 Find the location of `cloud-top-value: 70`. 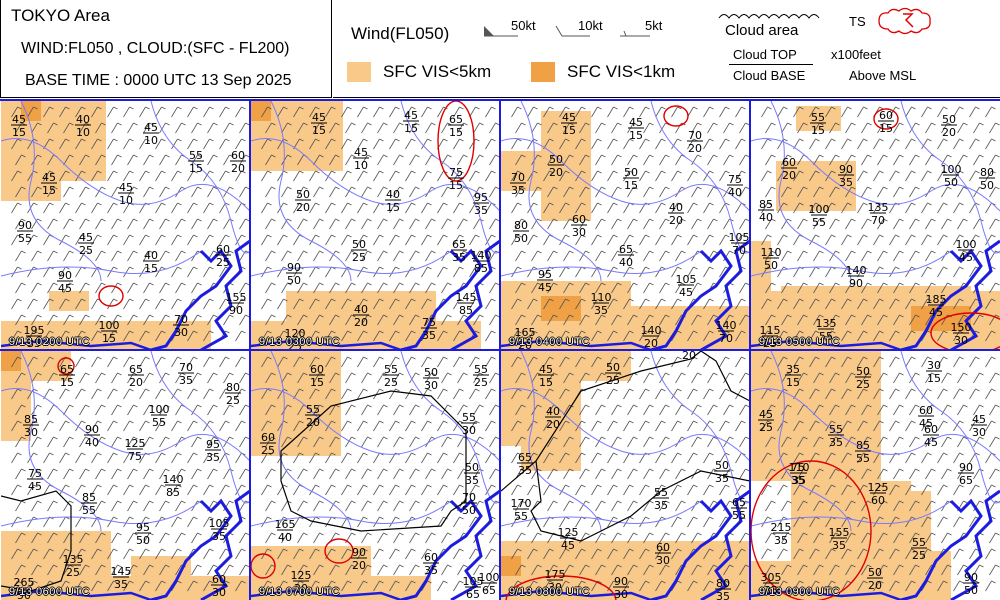

cloud-top-value: 70 is located at coordinates (181, 319).